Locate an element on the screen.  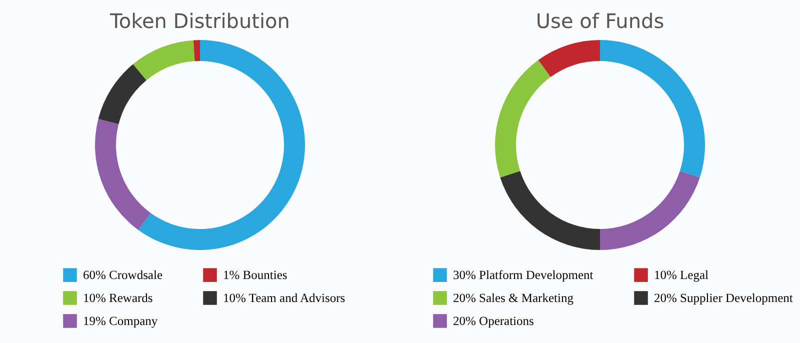
legend-label: 10% Team and Advisors is located at coordinates (284, 298).